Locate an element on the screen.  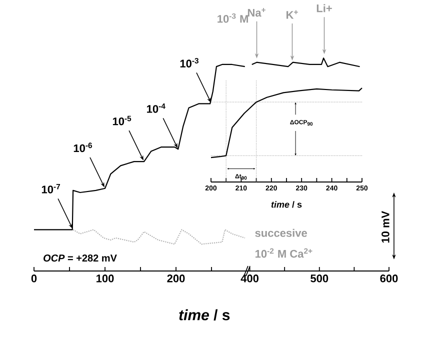
annotation: OCP = +282 mV is located at coordinates (80, 258).